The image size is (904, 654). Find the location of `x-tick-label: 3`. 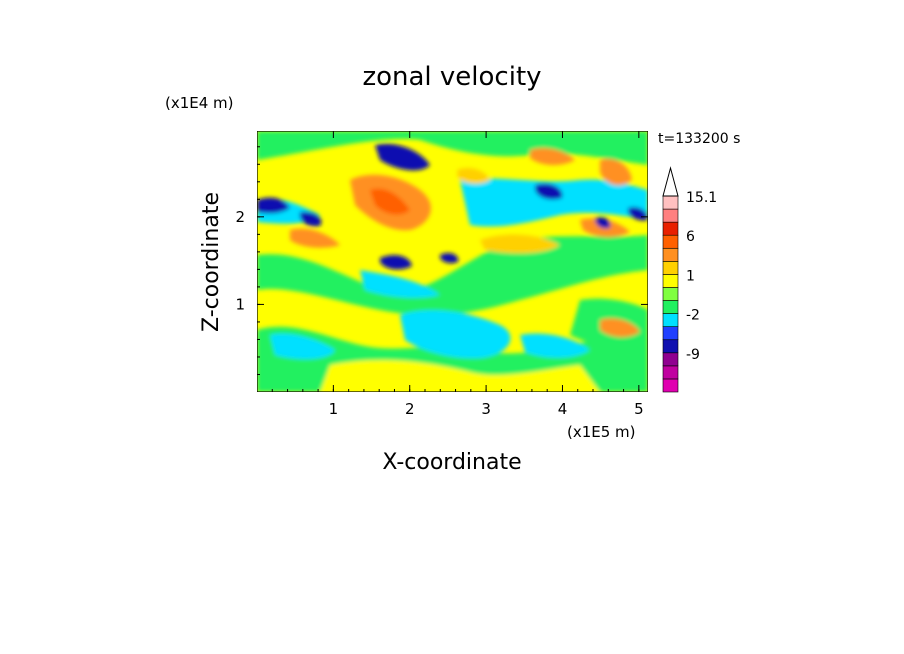

x-tick-label: 3 is located at coordinates (486, 409).